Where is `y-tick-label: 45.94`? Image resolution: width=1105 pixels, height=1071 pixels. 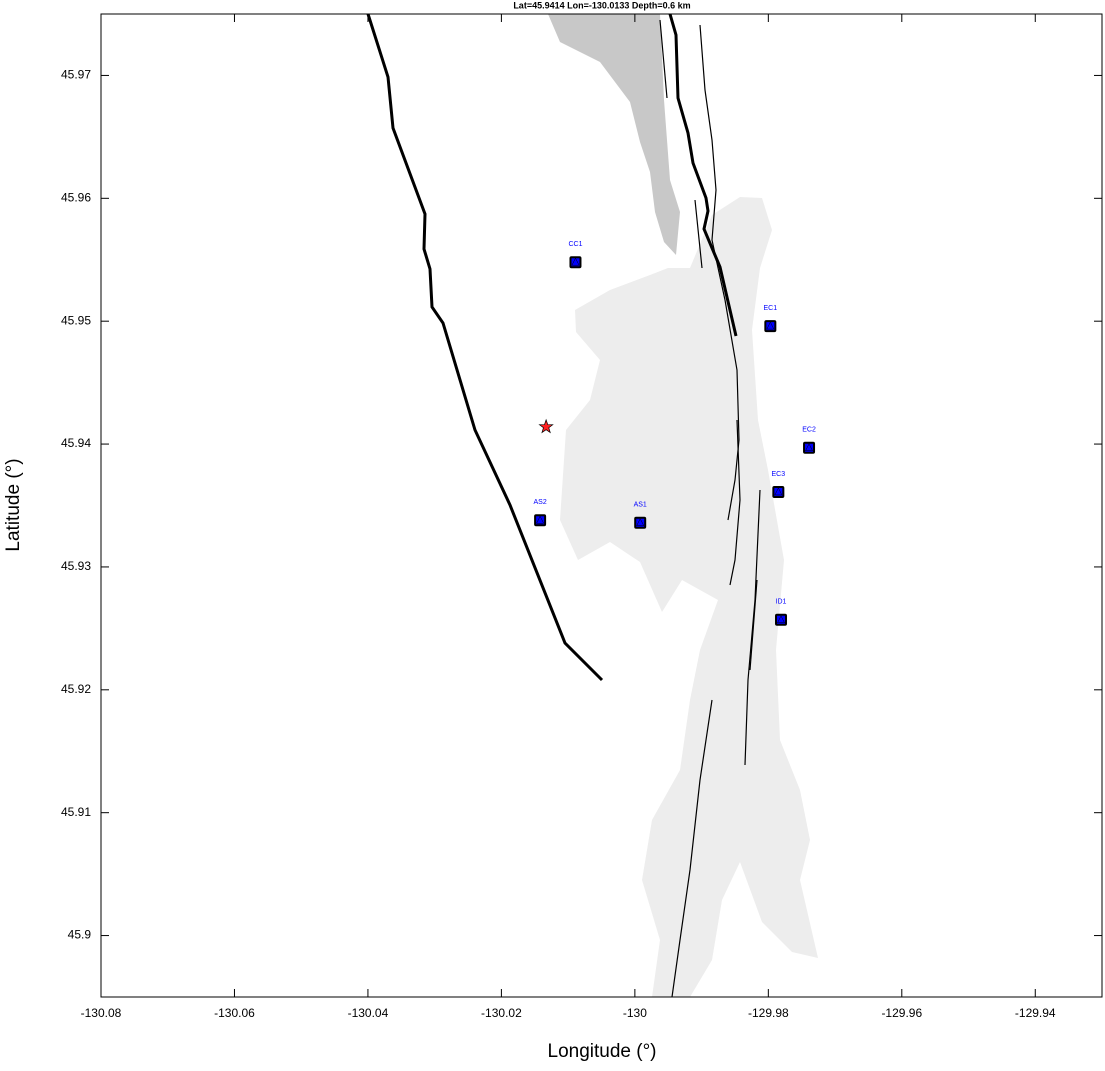 y-tick-label: 45.94 is located at coordinates (76, 443).